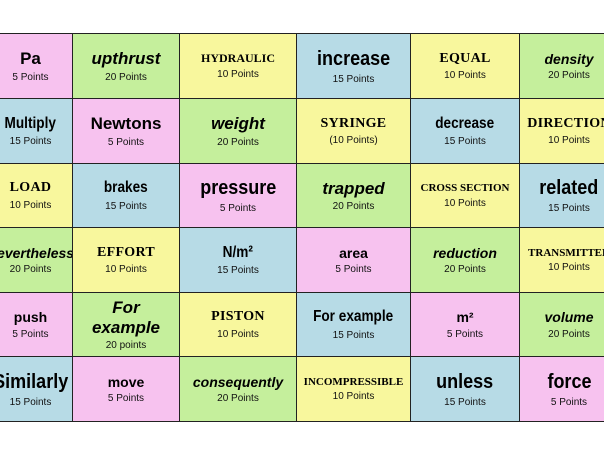  I want to click on card-word: increase, so click(353, 58).